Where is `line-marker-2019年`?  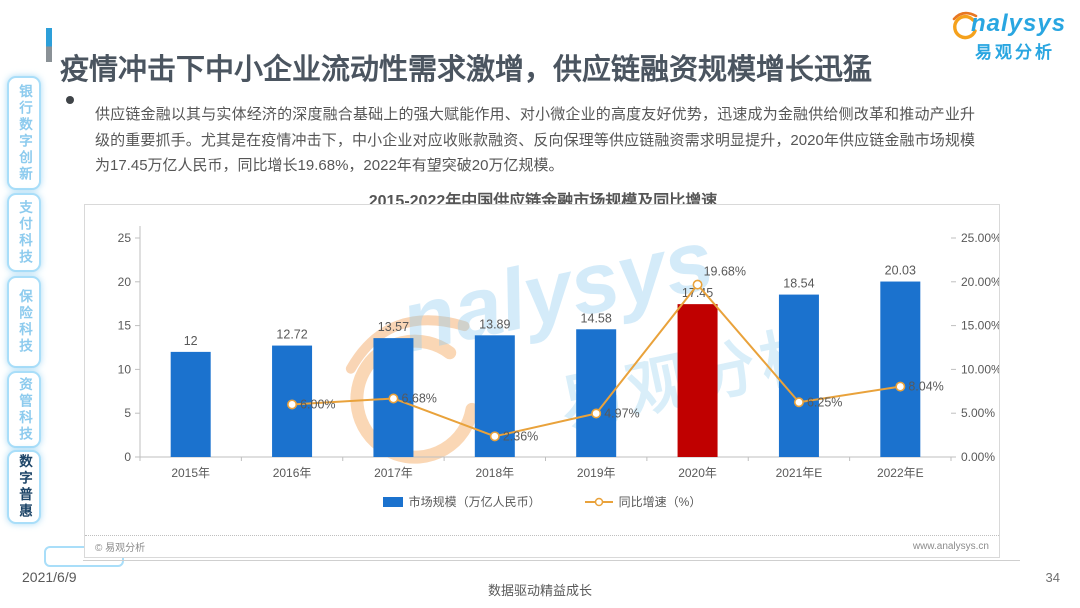
line-marker-2019年 is located at coordinates (596, 413).